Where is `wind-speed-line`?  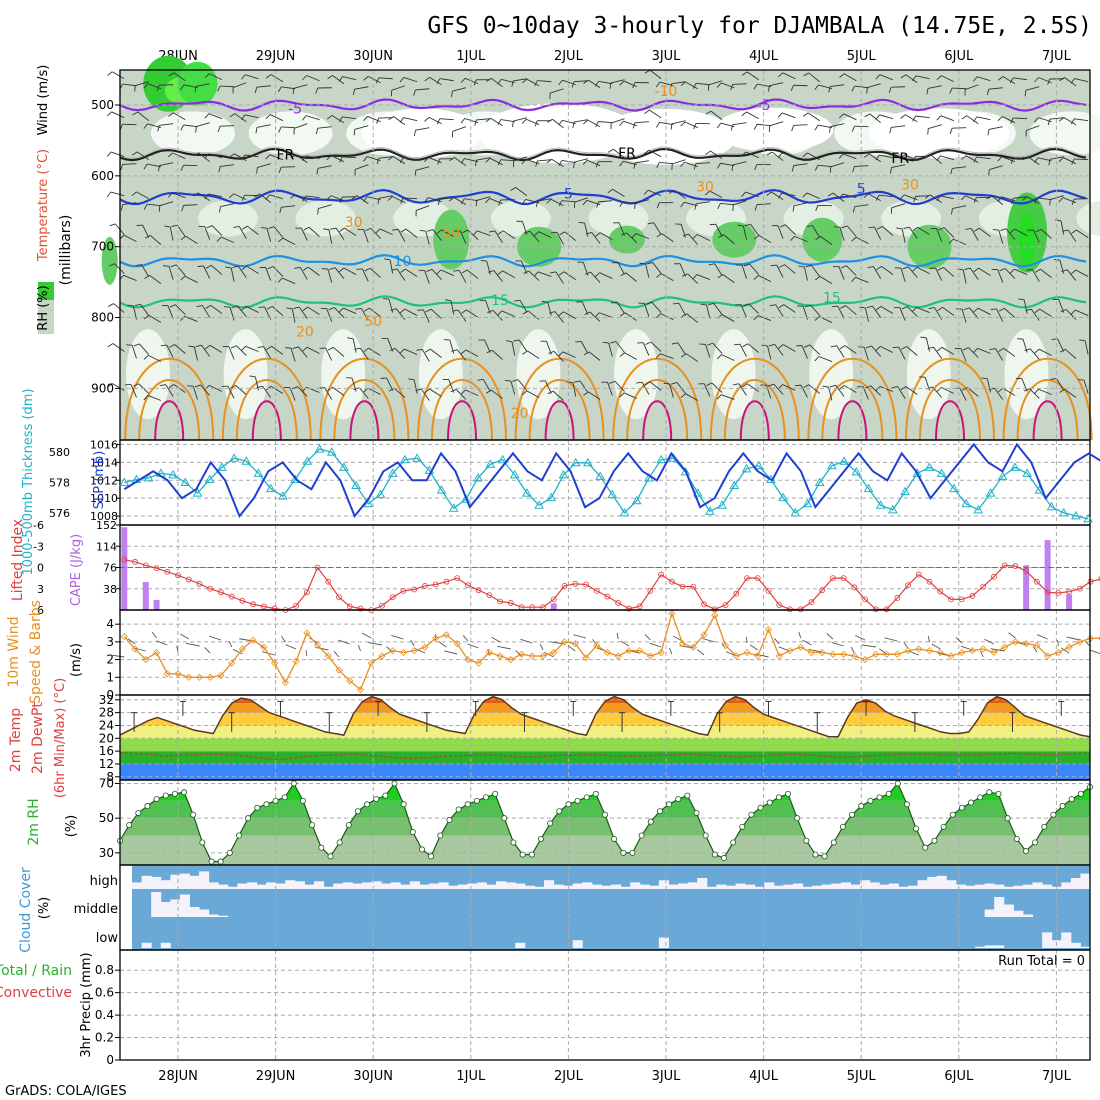 wind-speed-line is located at coordinates (611, 651).